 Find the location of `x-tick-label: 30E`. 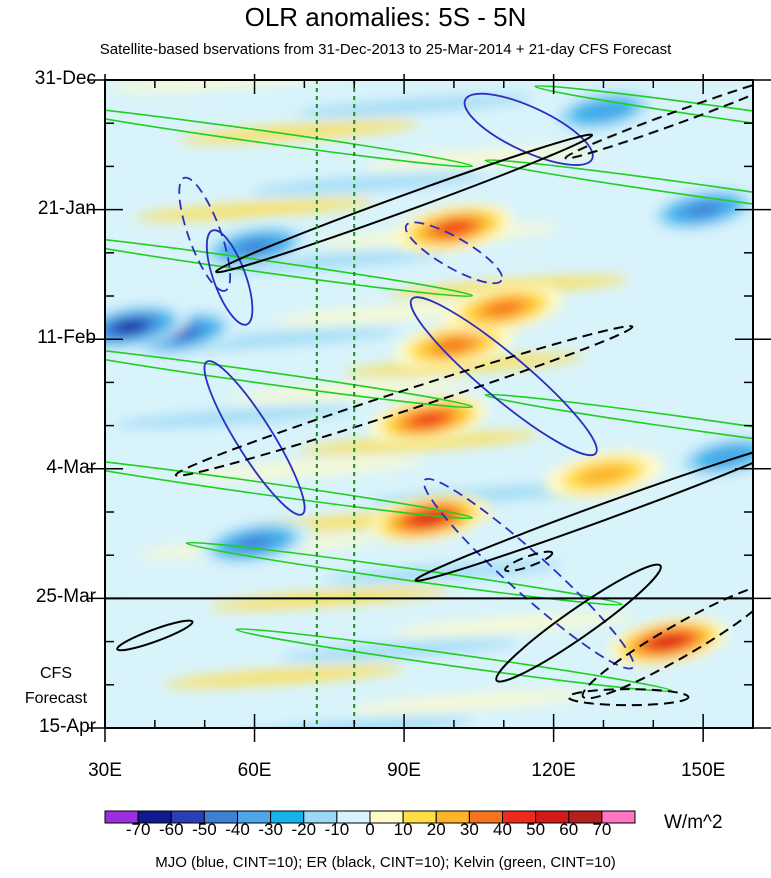

x-tick-label: 30E is located at coordinates (105, 770).